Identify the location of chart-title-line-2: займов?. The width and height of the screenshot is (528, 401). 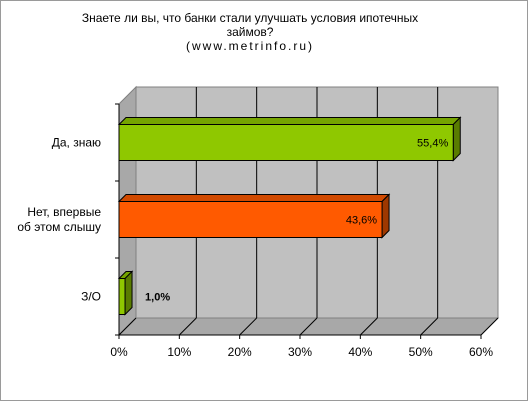
(250, 32).